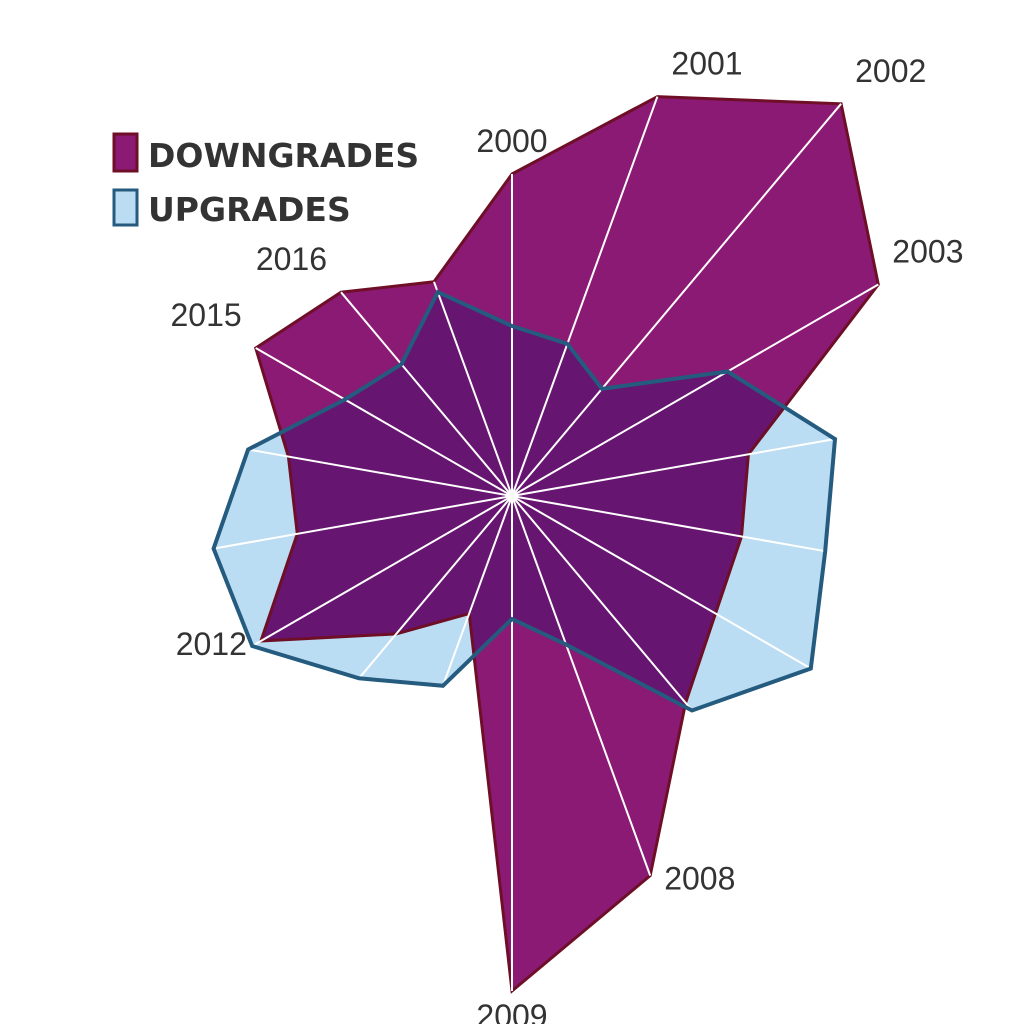 The width and height of the screenshot is (1024, 1024). What do you see at coordinates (125, 152) in the screenshot?
I see `legend-swatch-downgrades` at bounding box center [125, 152].